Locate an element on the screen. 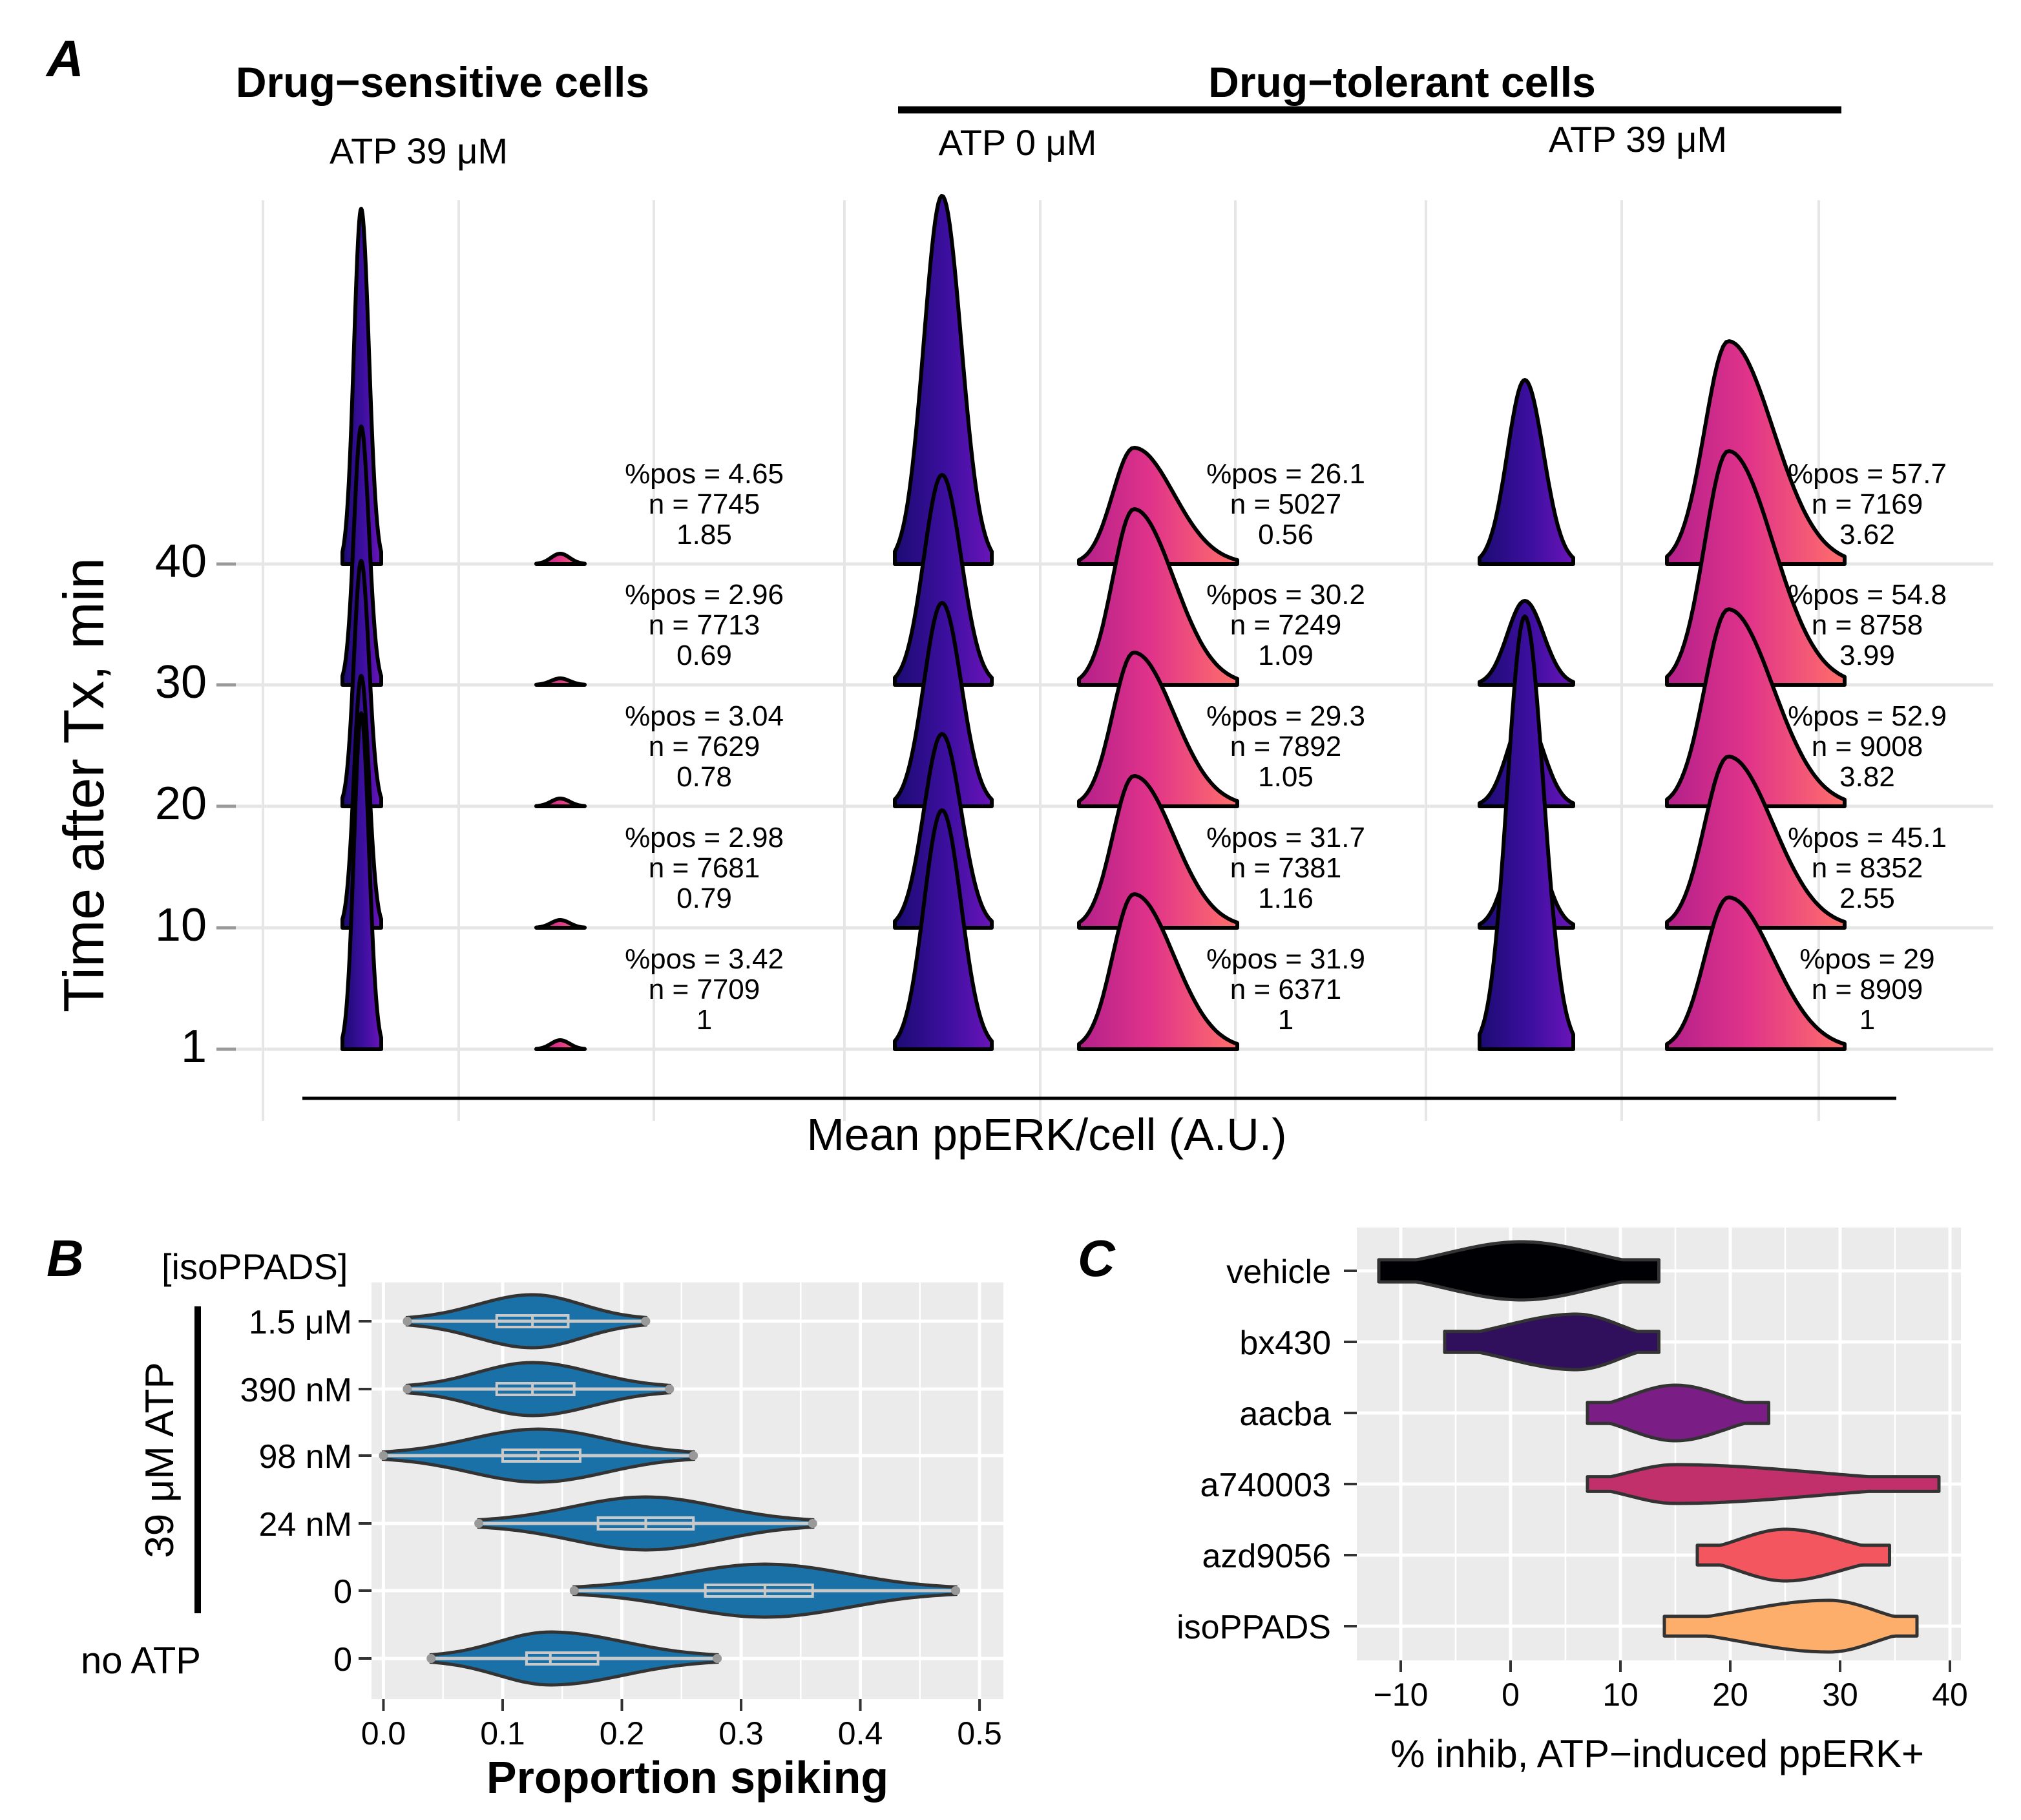  panel-b-x-axis: 0.0 0.1 0.2 0.3 0.4 0.5 is located at coordinates (681, 1726).